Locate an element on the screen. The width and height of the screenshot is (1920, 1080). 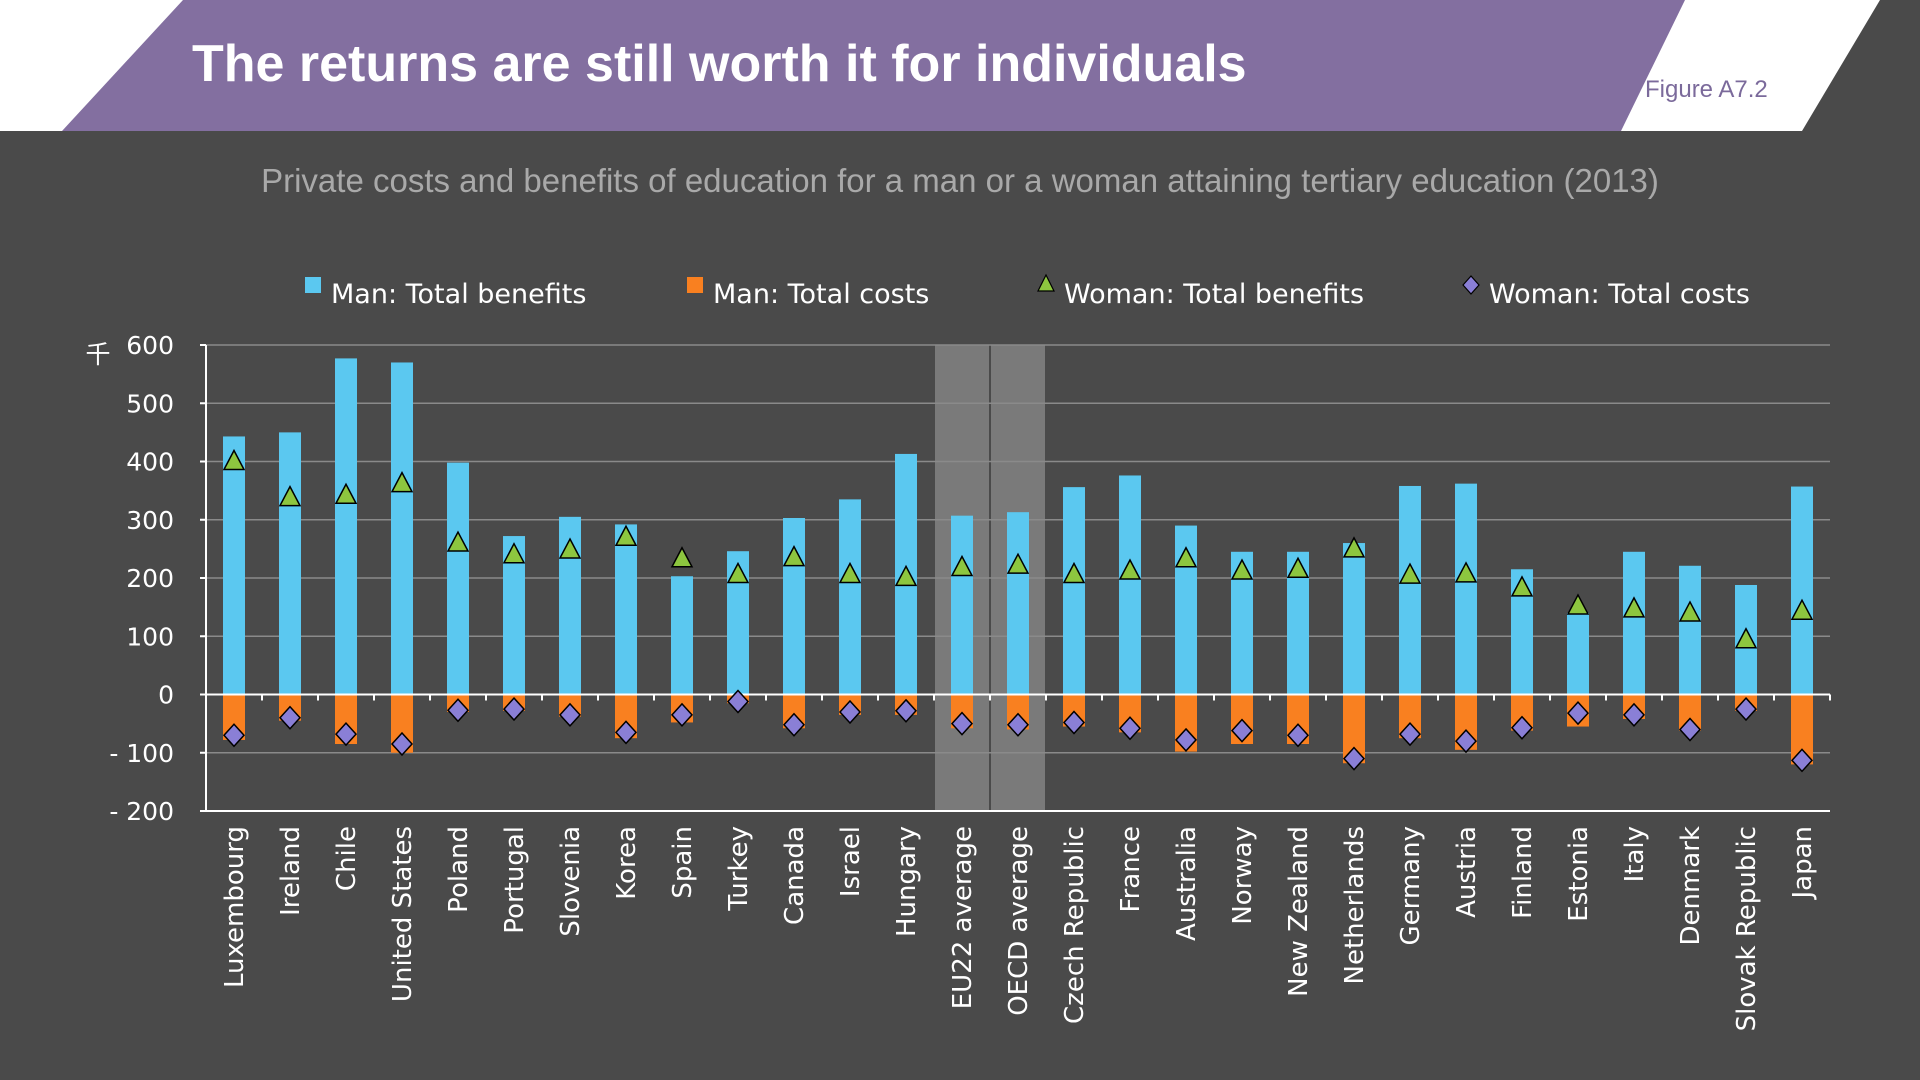
category-label: Denmark is located at coordinates (1691, 886).